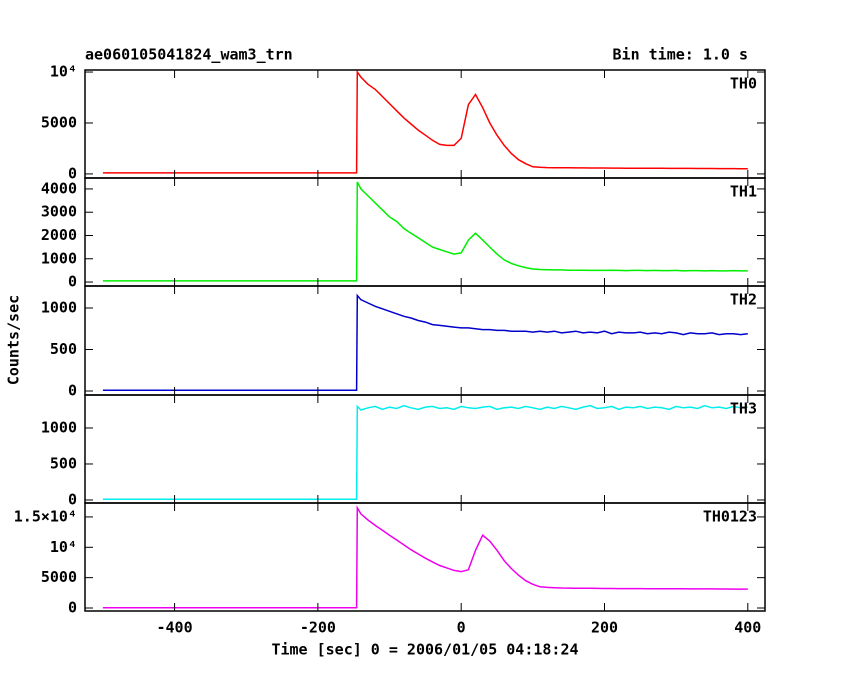 The width and height of the screenshot is (850, 680). I want to click on x-tick-label: 400, so click(747, 628).